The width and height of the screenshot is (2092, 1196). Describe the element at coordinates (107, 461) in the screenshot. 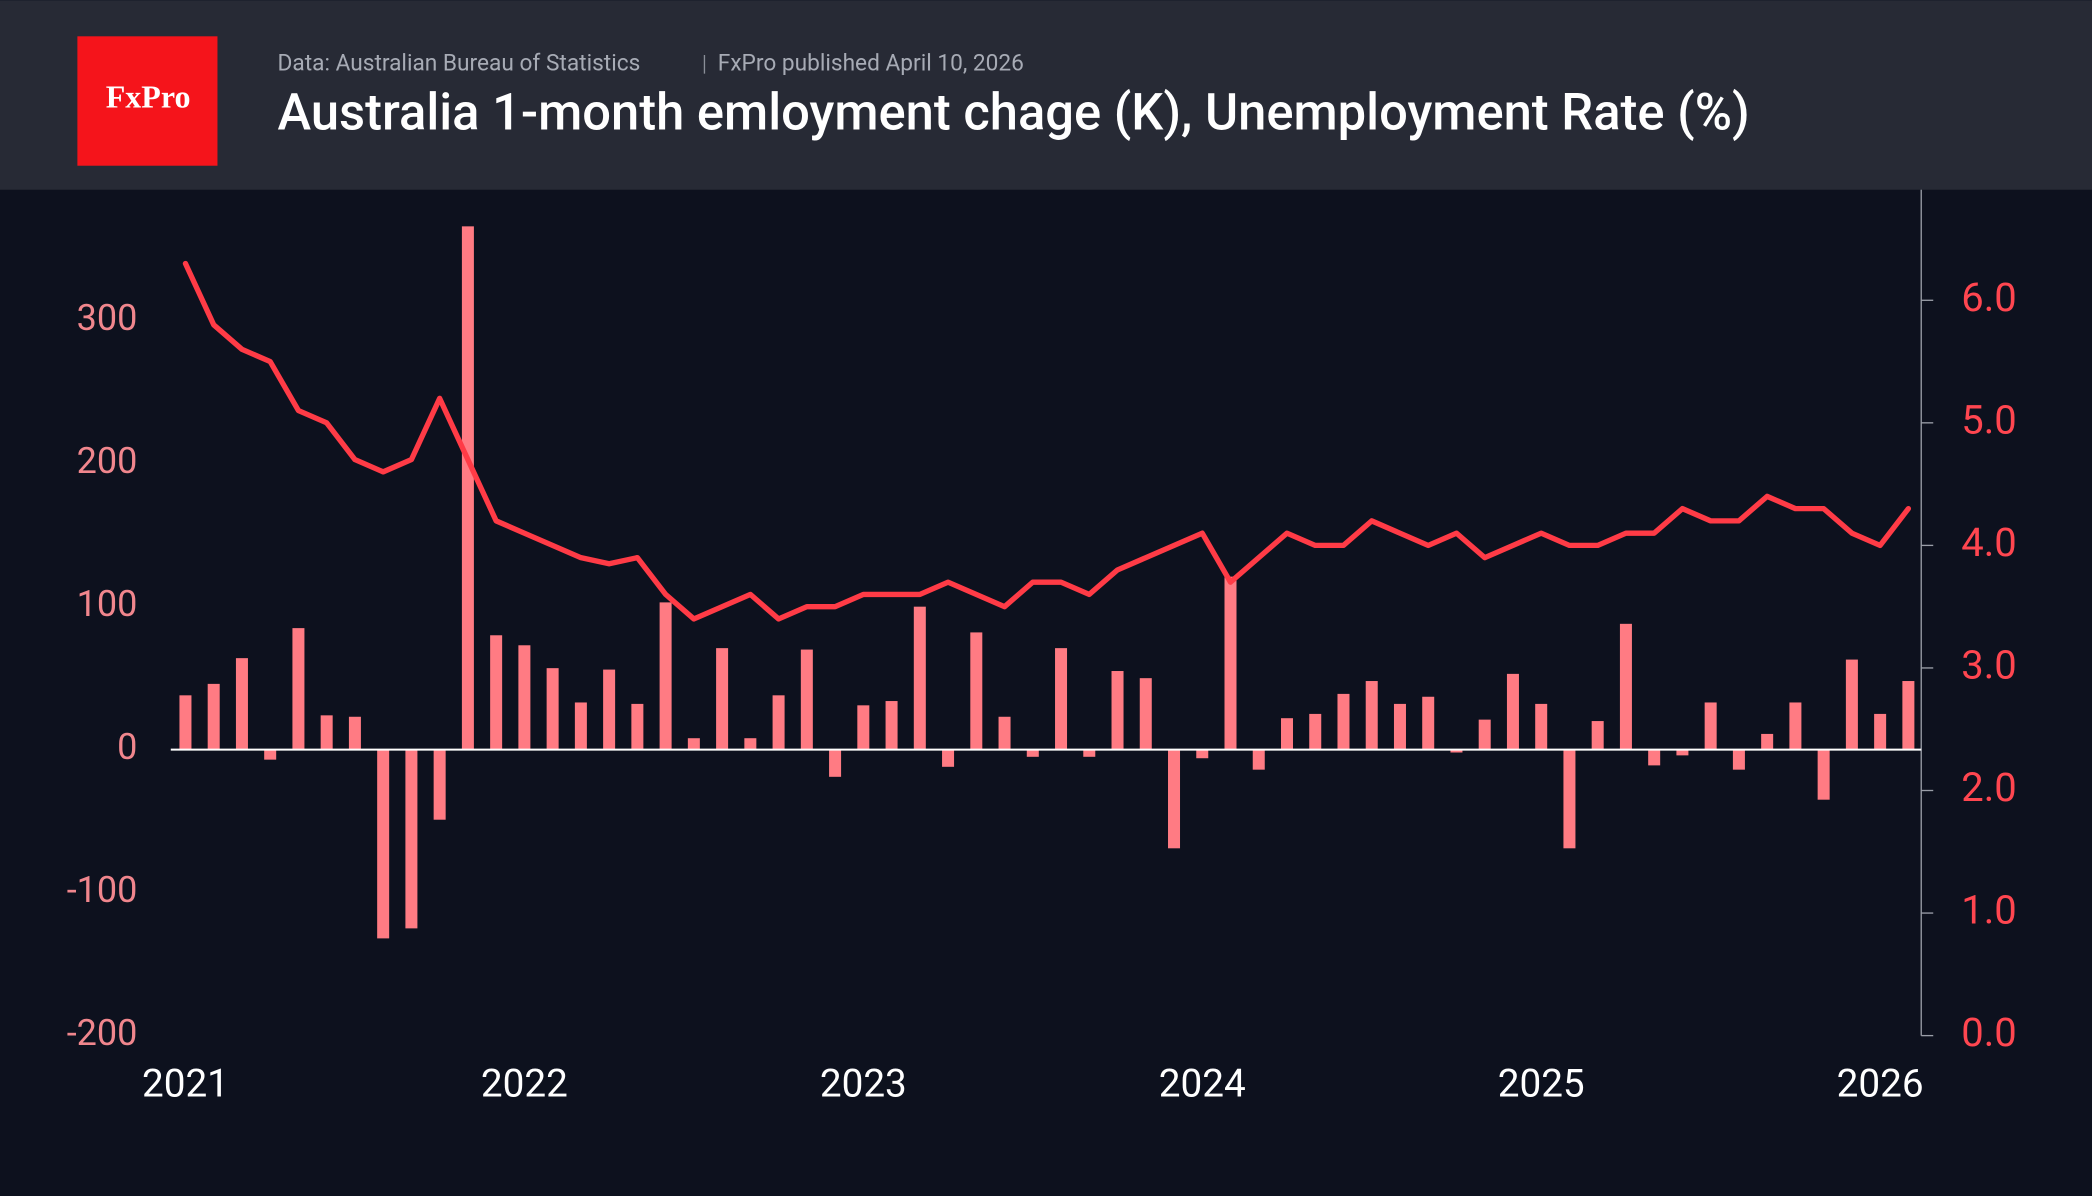

I see `y-tick-label: 200` at that location.